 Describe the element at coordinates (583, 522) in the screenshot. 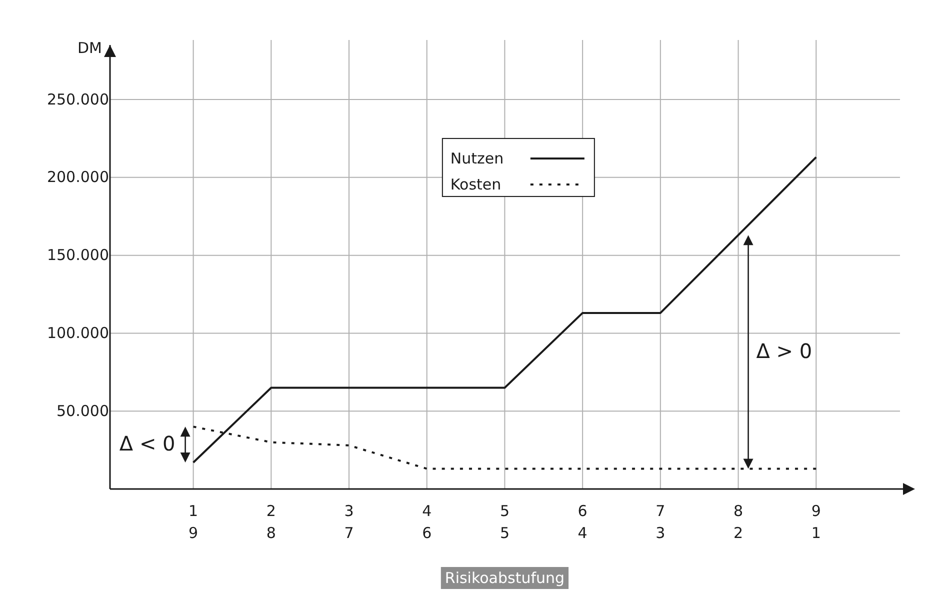

I see `x-tick-label: 6 4` at that location.